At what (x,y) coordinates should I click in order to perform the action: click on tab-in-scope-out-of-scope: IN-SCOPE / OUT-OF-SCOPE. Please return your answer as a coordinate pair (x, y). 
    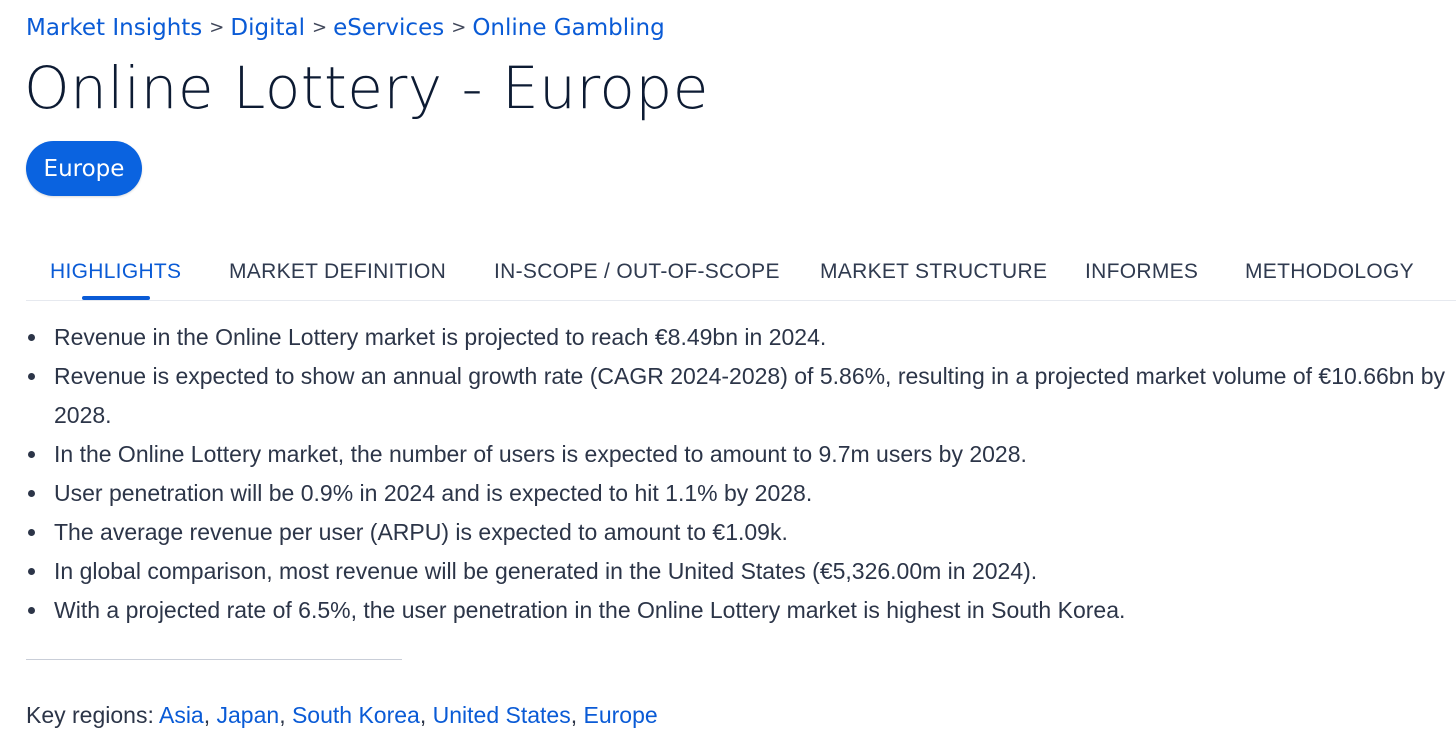
    Looking at the image, I should click on (637, 271).